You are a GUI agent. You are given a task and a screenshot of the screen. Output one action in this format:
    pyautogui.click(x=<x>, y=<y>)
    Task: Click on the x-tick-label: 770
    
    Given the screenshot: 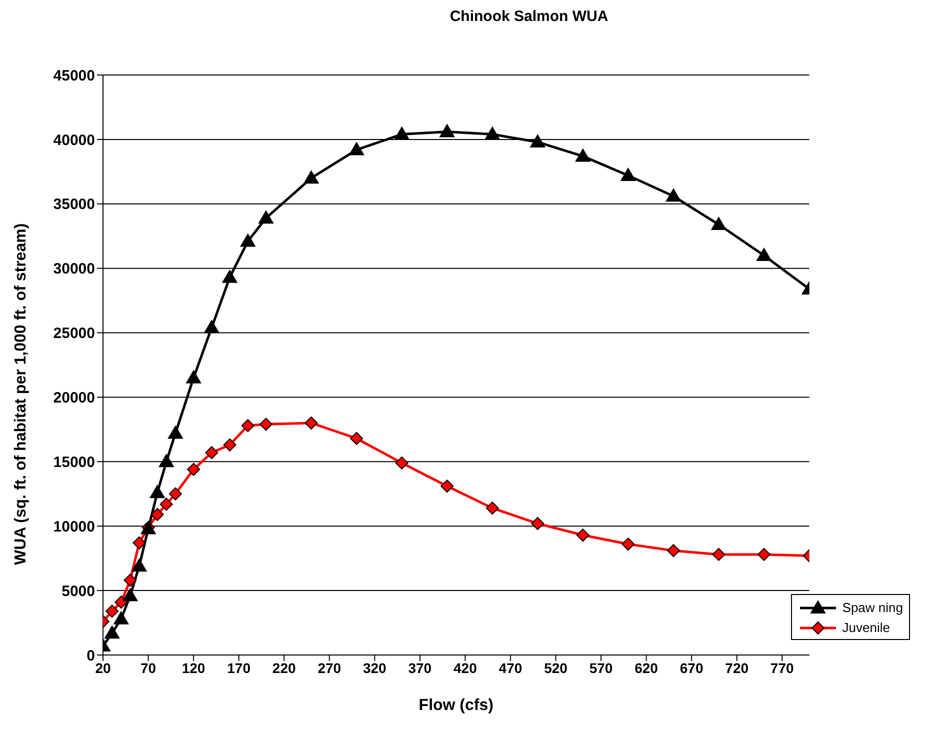 What is the action you would take?
    pyautogui.click(x=782, y=668)
    